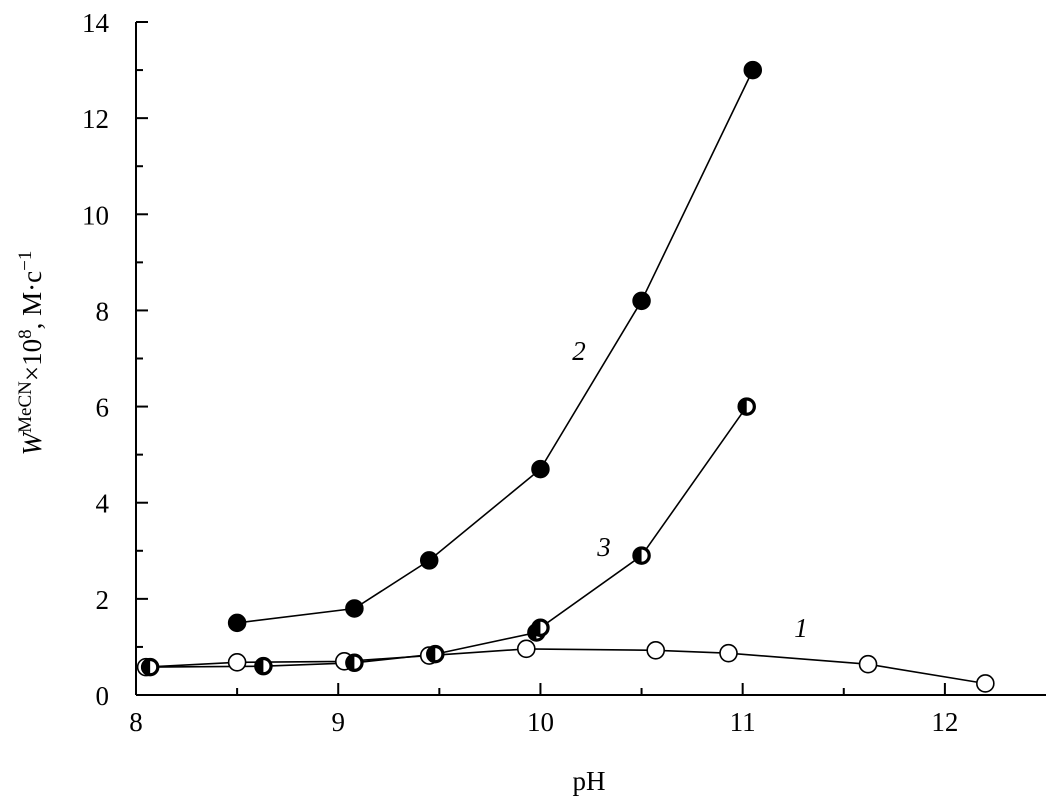  I want to click on x-axis-title: pH, so click(589, 781).